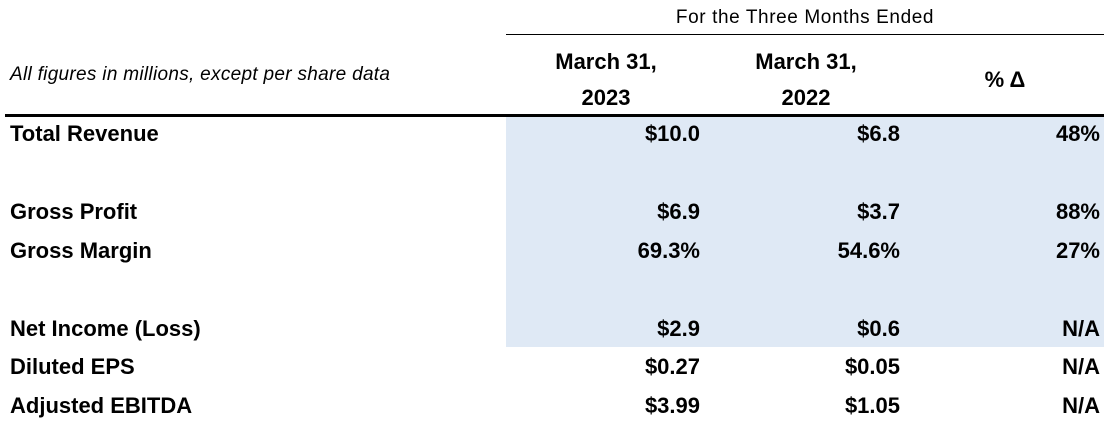 This screenshot has height=426, width=1107. What do you see at coordinates (1077, 250) in the screenshot?
I see `cell-gross-margin-pct: 27%` at bounding box center [1077, 250].